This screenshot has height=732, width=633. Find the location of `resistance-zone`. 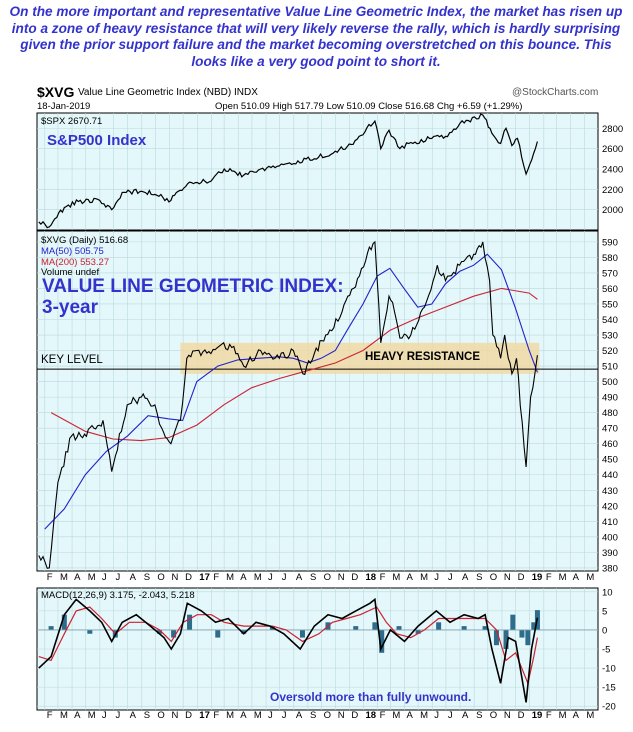

resistance-zone is located at coordinates (360, 358).